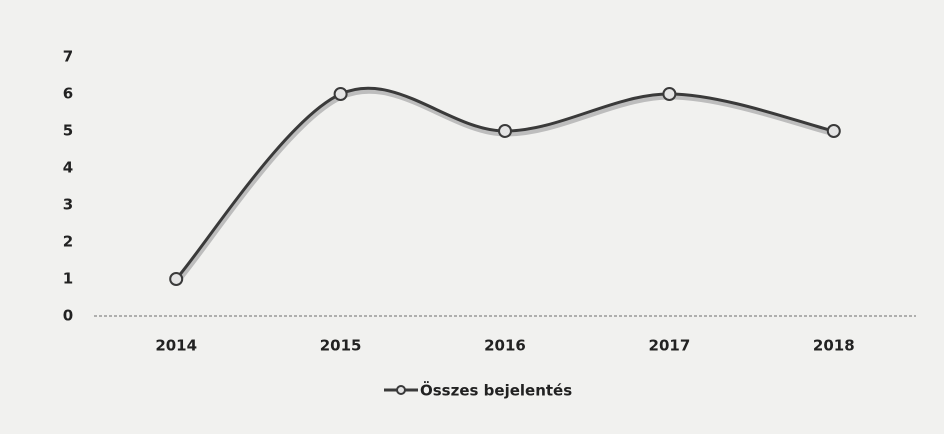  I want to click on x-tick-label: 2014, so click(176, 346).